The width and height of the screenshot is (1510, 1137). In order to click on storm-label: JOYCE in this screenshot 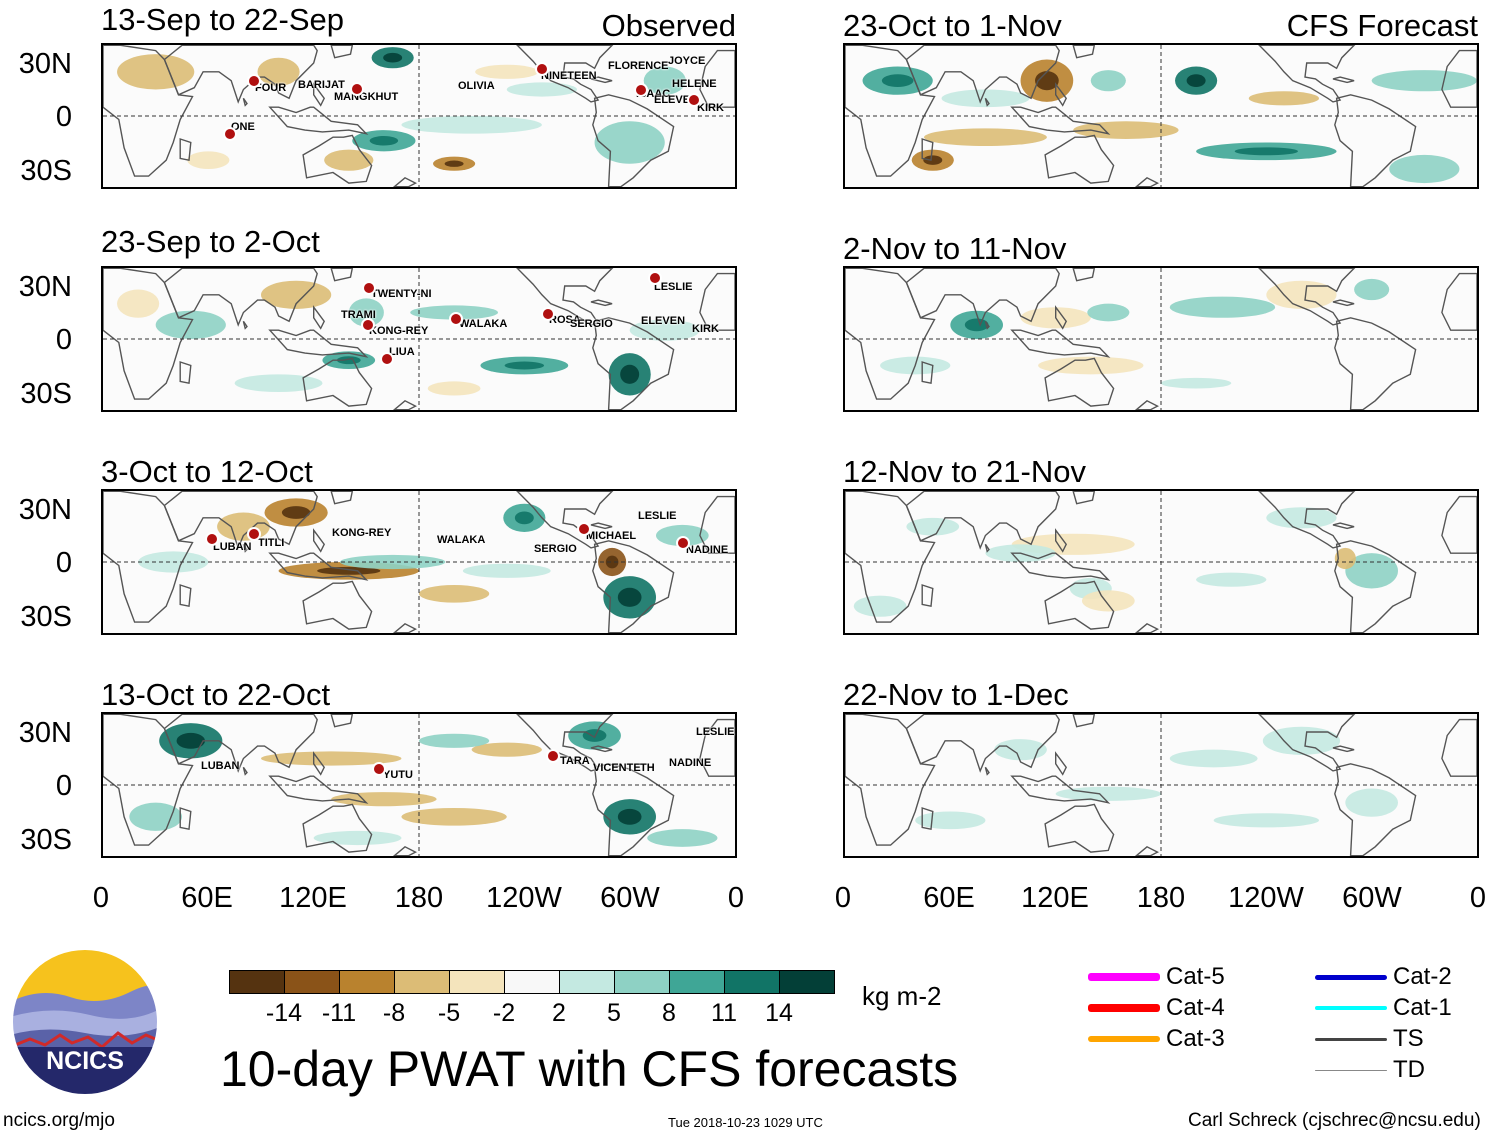, I will do `click(687, 61)`.